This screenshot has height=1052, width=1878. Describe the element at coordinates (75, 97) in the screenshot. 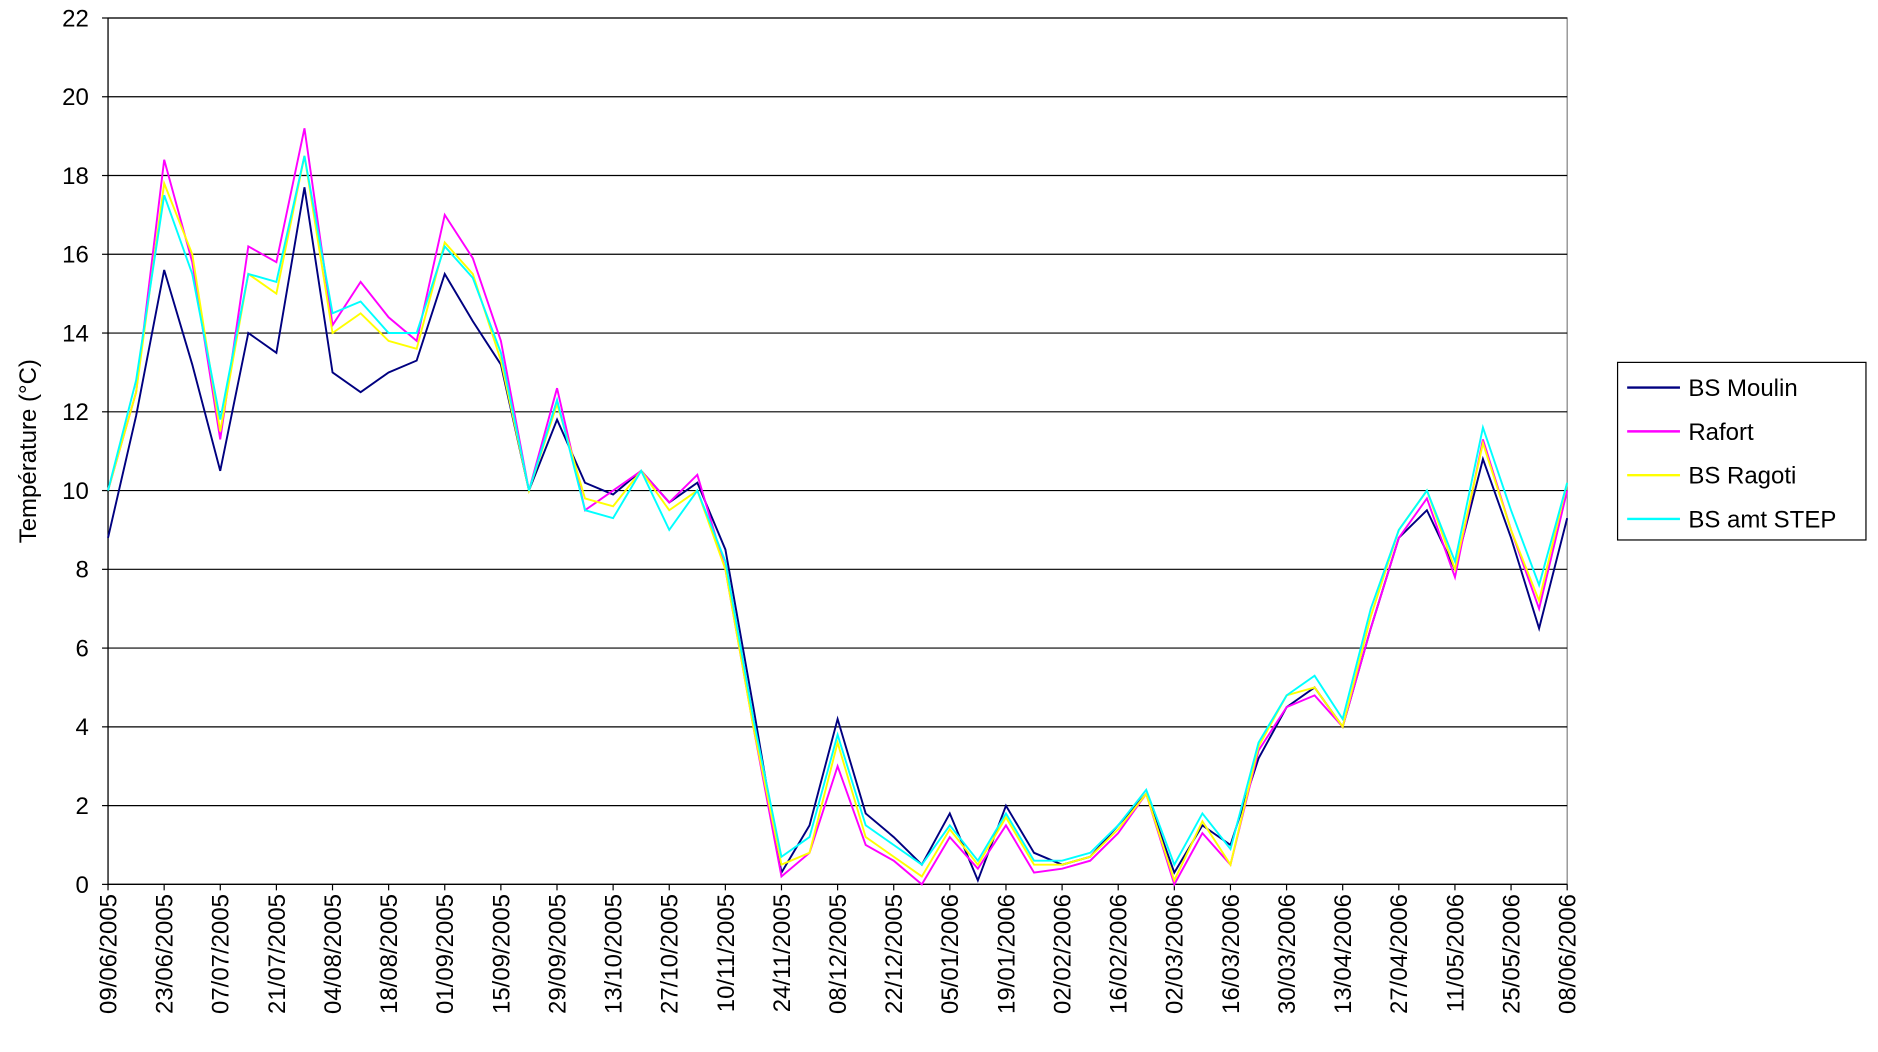

I see `y-tick-label: 20` at that location.